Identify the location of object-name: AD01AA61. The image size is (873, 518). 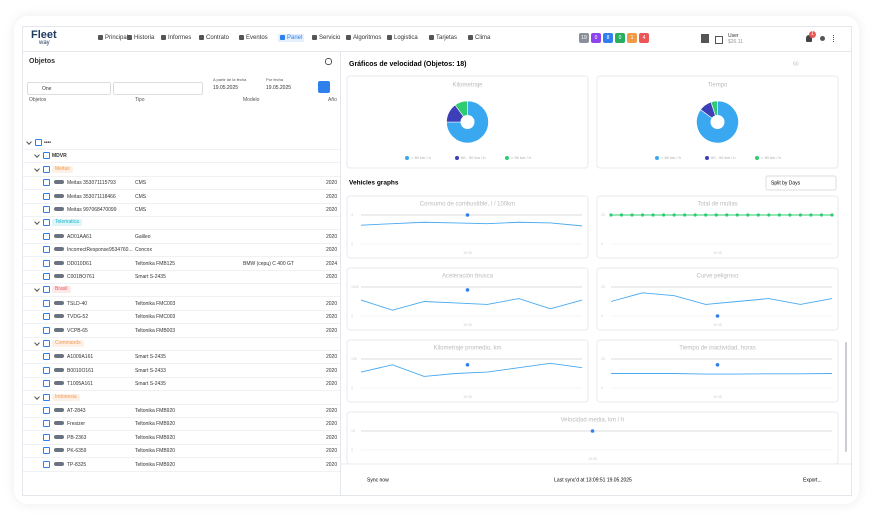
(79, 236).